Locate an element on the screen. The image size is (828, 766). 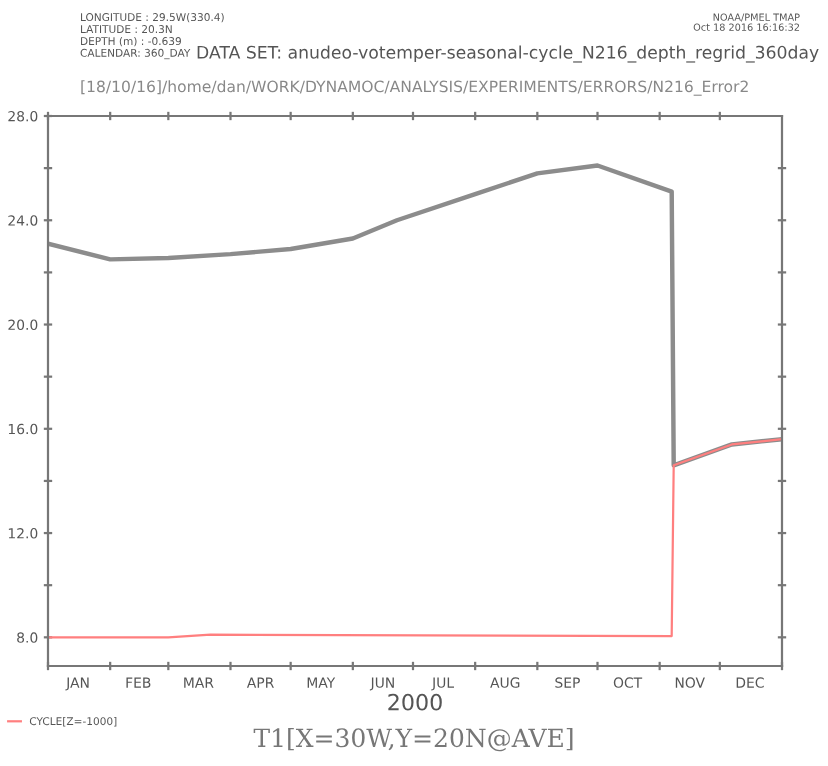
x-axis-title: 2000 is located at coordinates (415, 702).